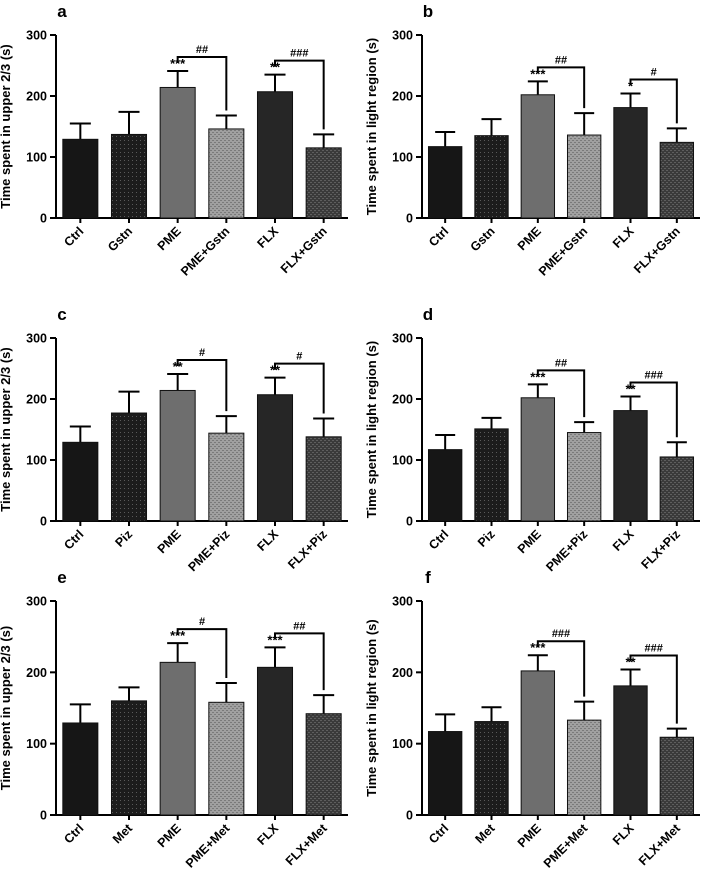 The height and width of the screenshot is (874, 708). What do you see at coordinates (205, 251) in the screenshot?
I see `x-tick-label: PME+Gstn` at bounding box center [205, 251].